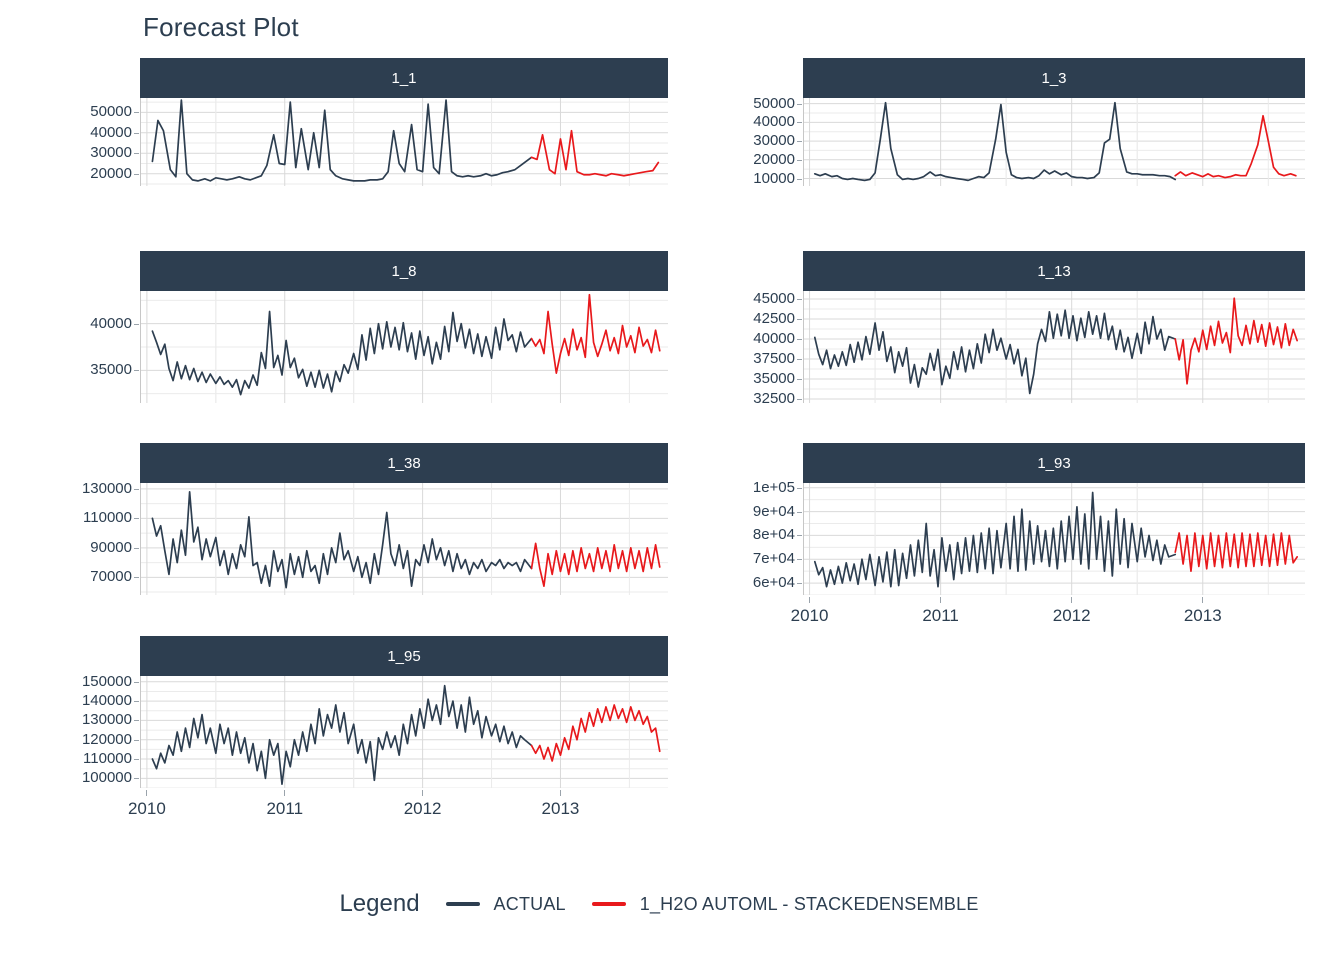 The width and height of the screenshot is (1344, 960). What do you see at coordinates (1054, 463) in the screenshot?
I see `panel-strip-label-1_93: 1_93` at bounding box center [1054, 463].